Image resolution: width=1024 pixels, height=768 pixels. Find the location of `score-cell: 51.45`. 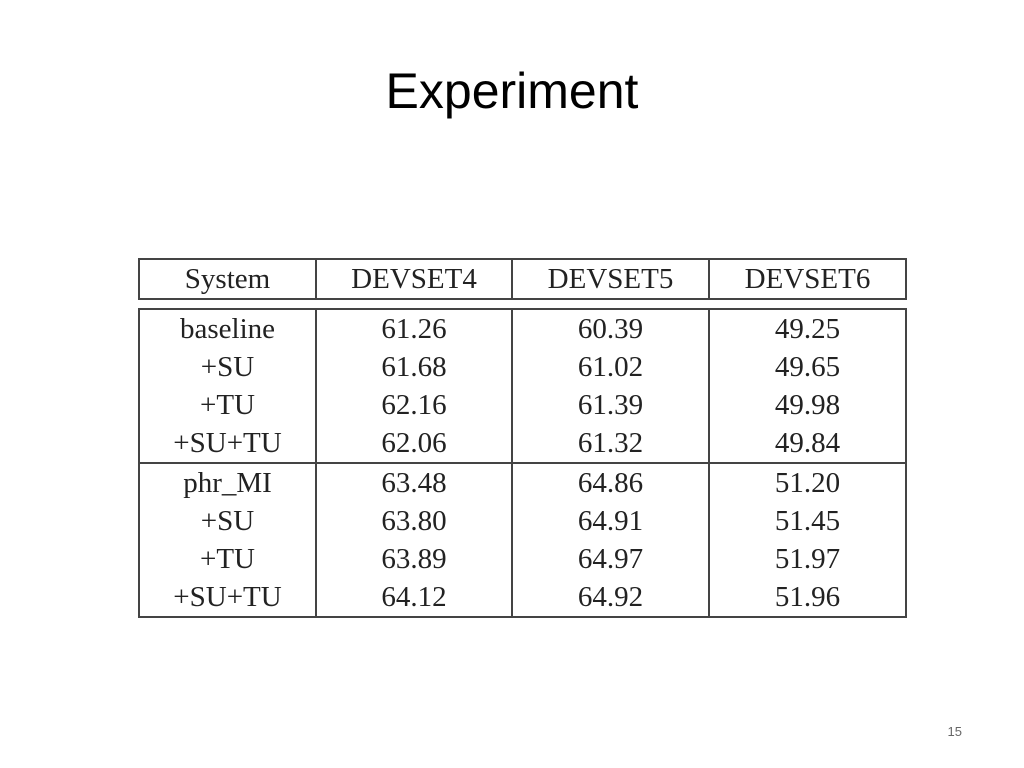

score-cell: 51.45 is located at coordinates (807, 521).